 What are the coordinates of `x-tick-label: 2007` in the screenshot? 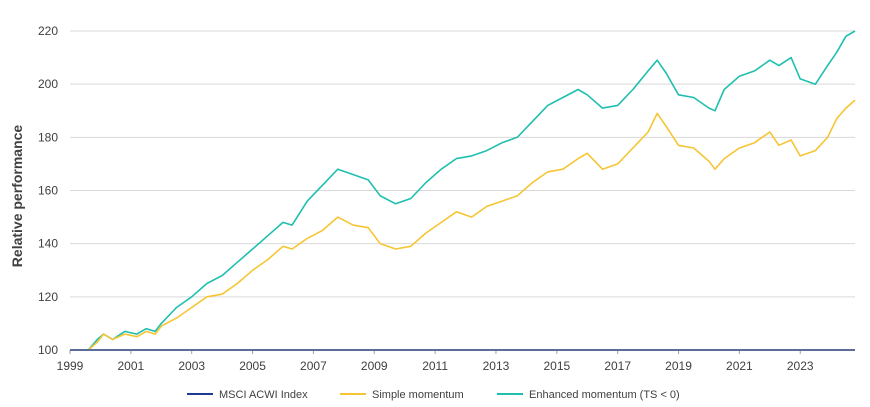 It's located at (313, 366).